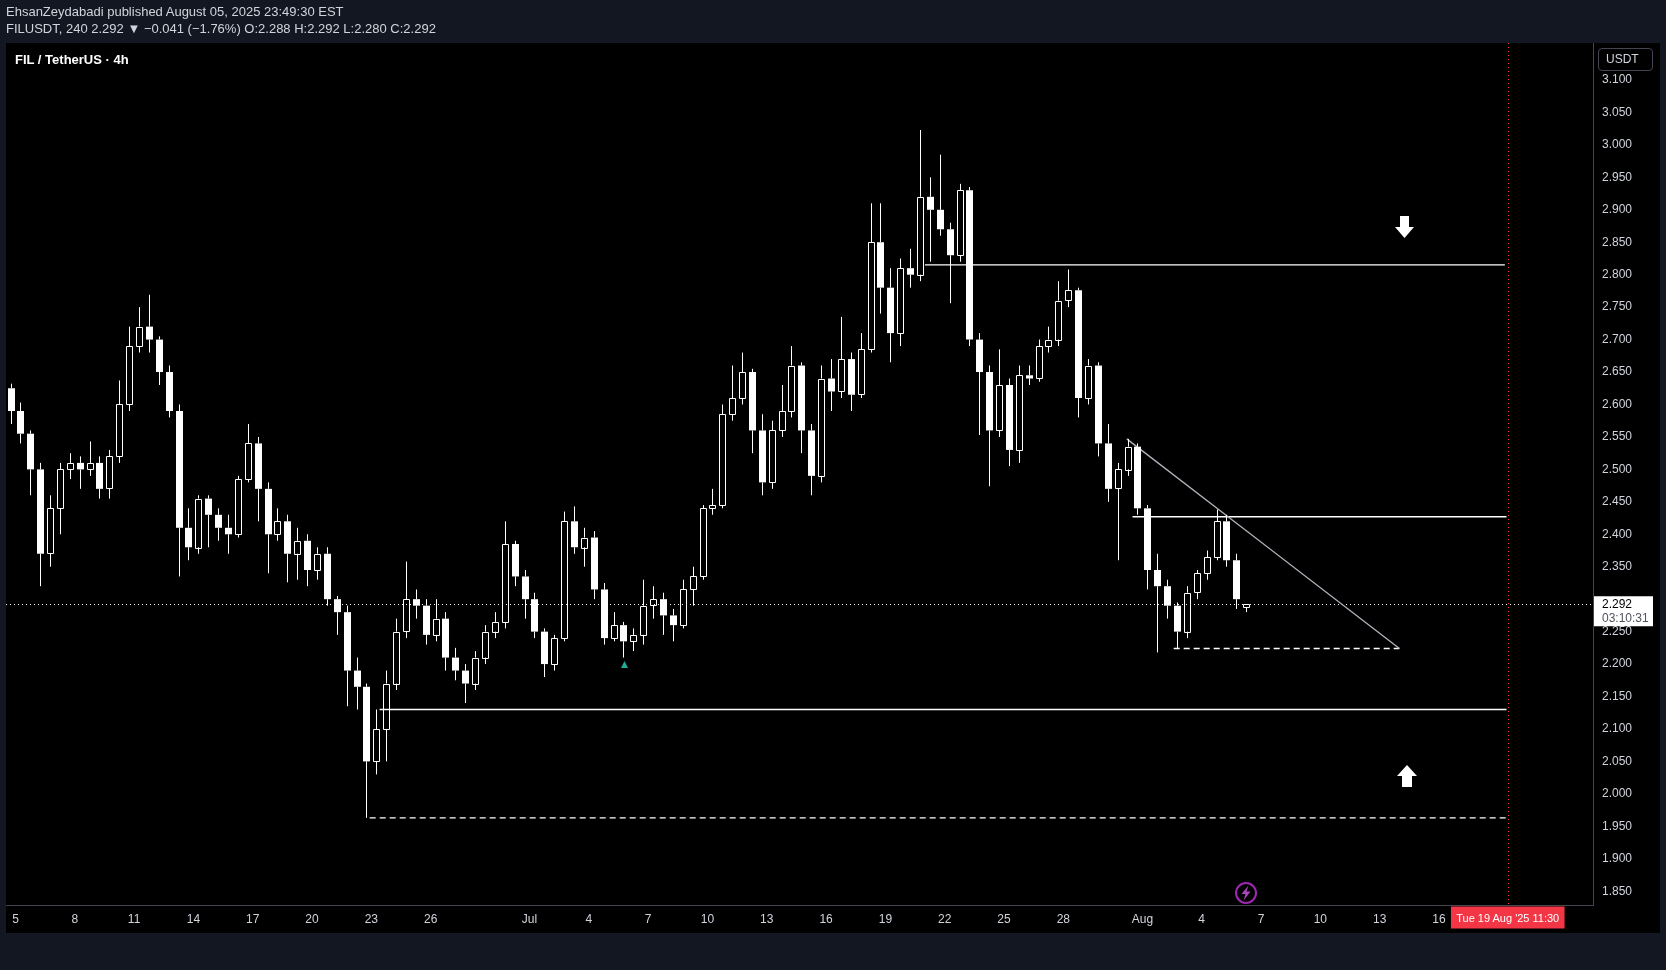  I want to click on x-tick-label: 26, so click(430, 919).